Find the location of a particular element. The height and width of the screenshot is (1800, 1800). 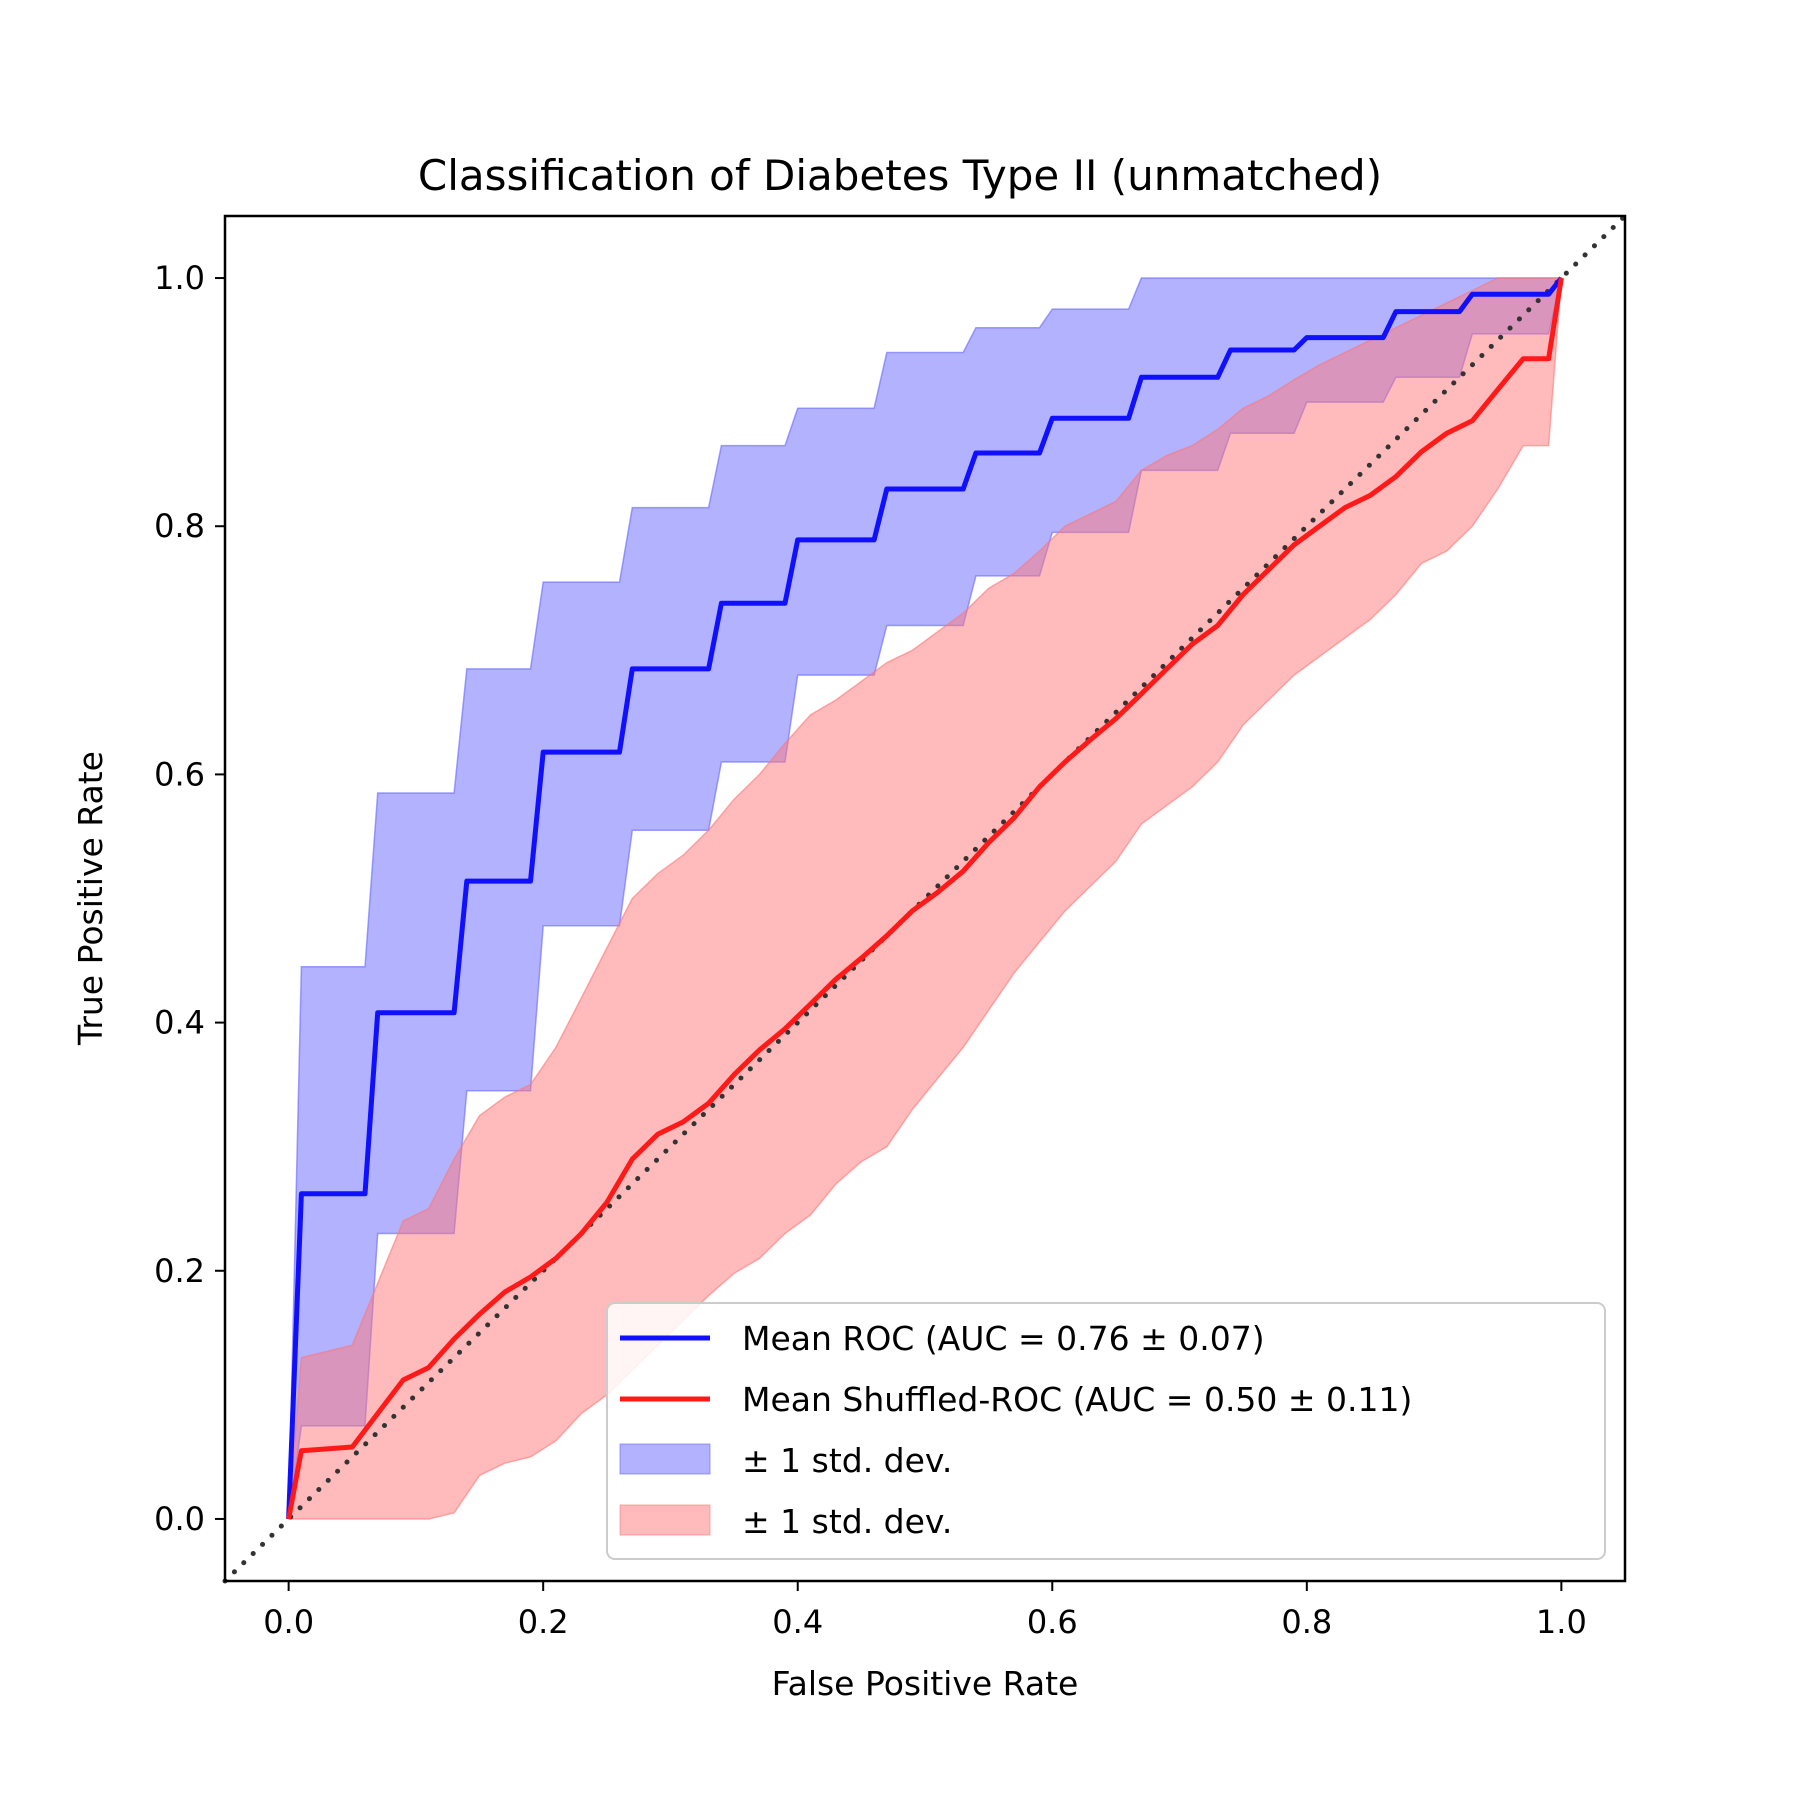

y-tick-label-0-2: 0.2 is located at coordinates (179, 1271).